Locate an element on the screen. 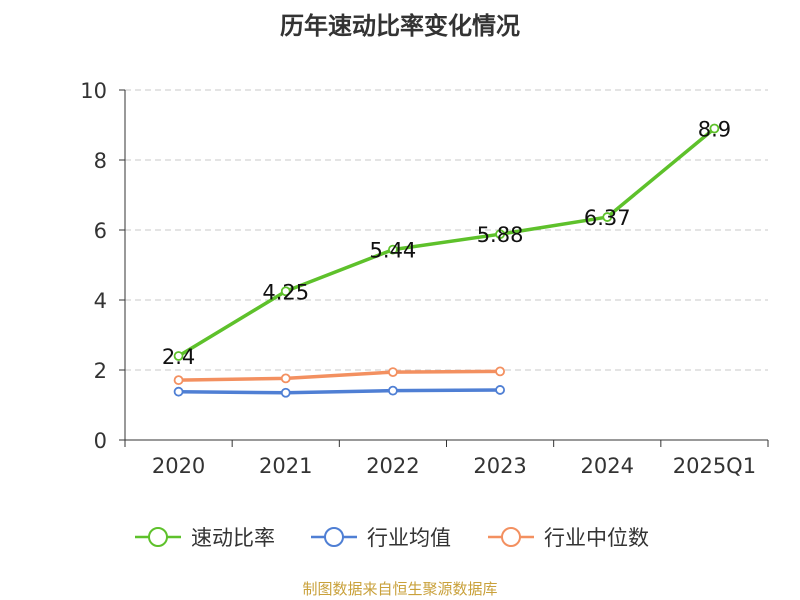  x-tick-label: 2020 is located at coordinates (178, 466).